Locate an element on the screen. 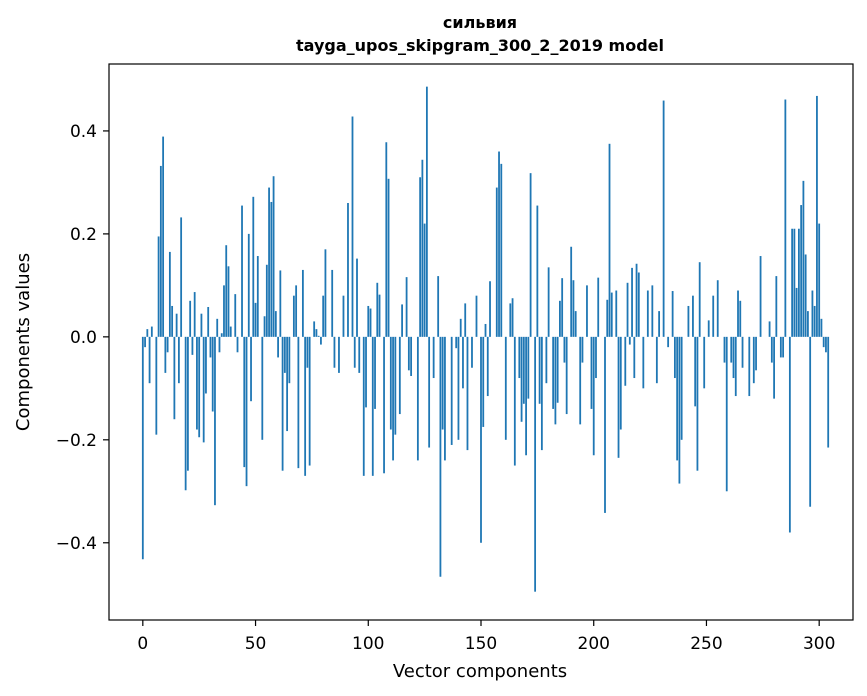  x-tick-label: 100 is located at coordinates (368, 644).